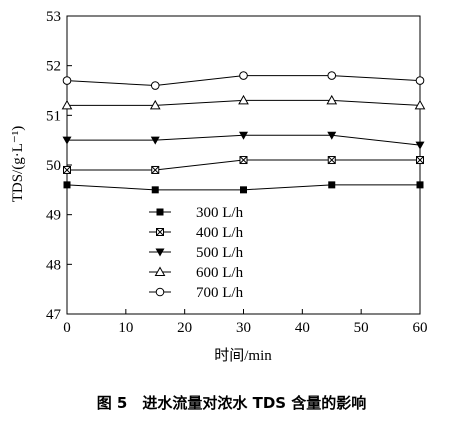 The width and height of the screenshot is (463, 425). What do you see at coordinates (53, 166) in the screenshot?
I see `y-tick-label: 50` at bounding box center [53, 166].